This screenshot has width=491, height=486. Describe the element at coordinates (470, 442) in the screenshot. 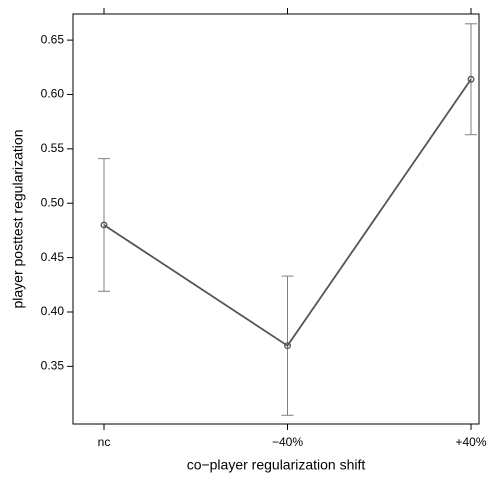

I see `x-tick-label: +40%` at that location.